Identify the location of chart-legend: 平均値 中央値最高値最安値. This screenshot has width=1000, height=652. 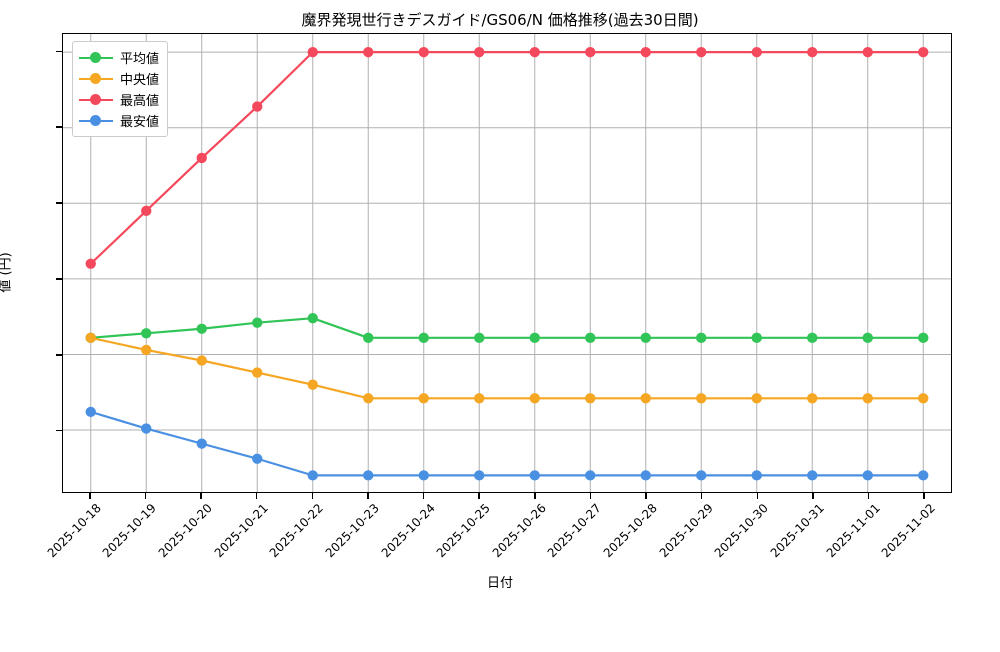
(120, 89).